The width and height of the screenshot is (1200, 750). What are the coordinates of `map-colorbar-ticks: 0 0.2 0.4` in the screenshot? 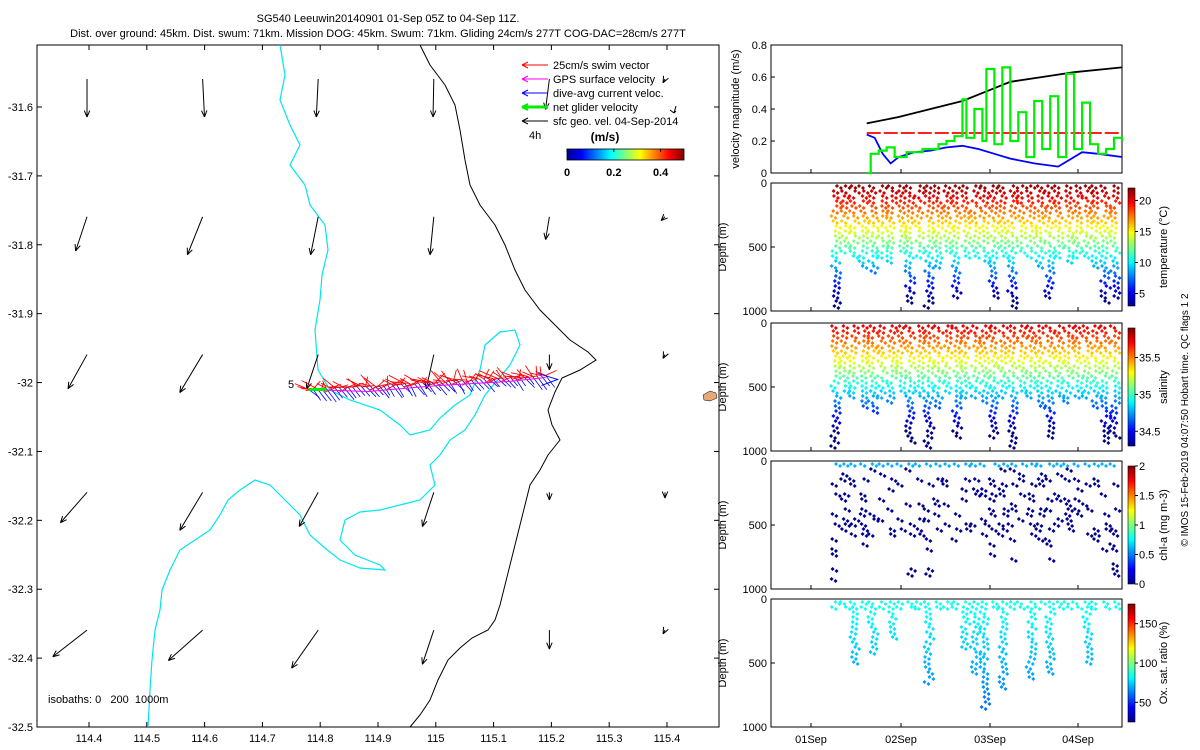 It's located at (616, 164).